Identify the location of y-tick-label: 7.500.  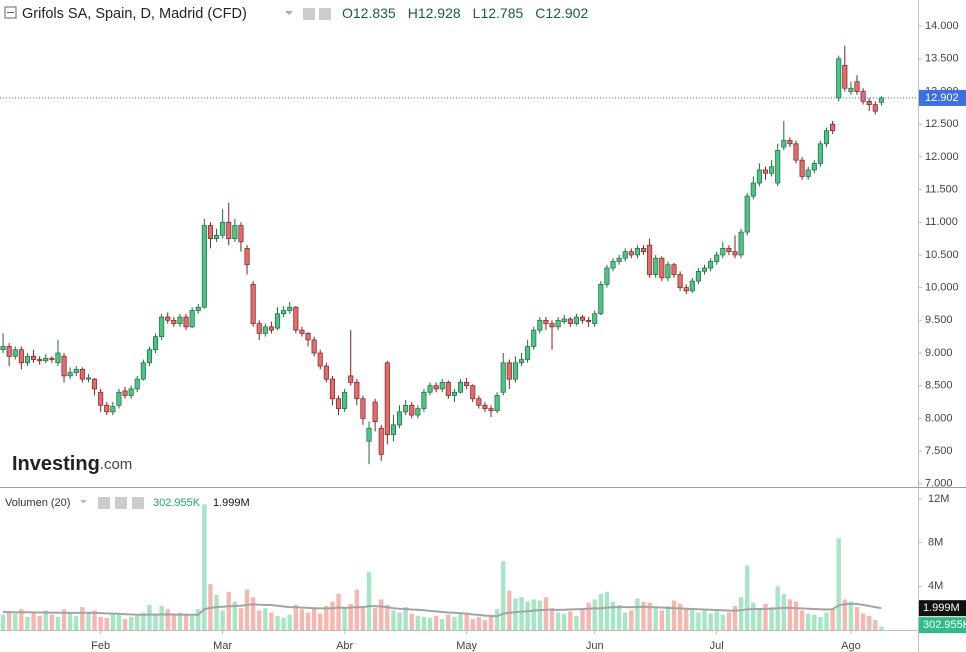
(939, 451).